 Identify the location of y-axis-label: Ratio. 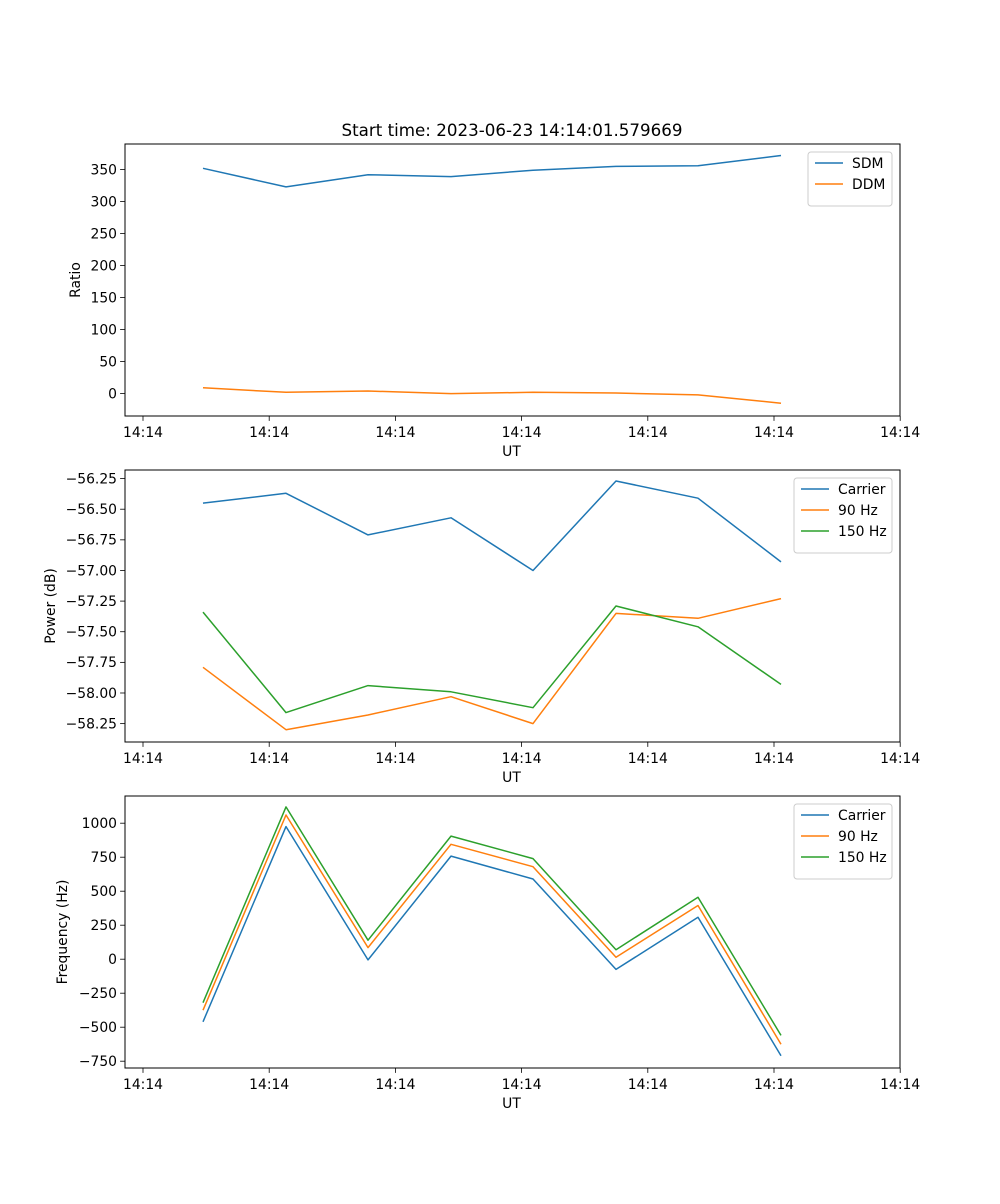
(76, 280).